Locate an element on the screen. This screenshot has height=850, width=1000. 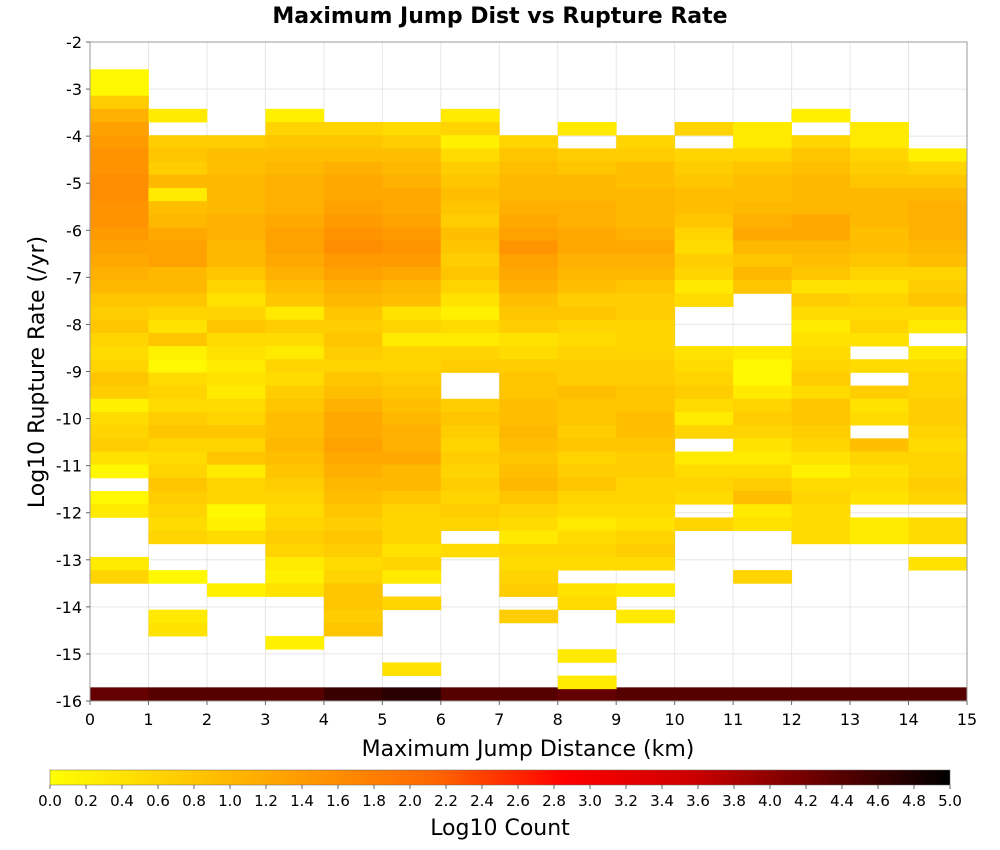
y-tick-label: -7 is located at coordinates (74, 277).